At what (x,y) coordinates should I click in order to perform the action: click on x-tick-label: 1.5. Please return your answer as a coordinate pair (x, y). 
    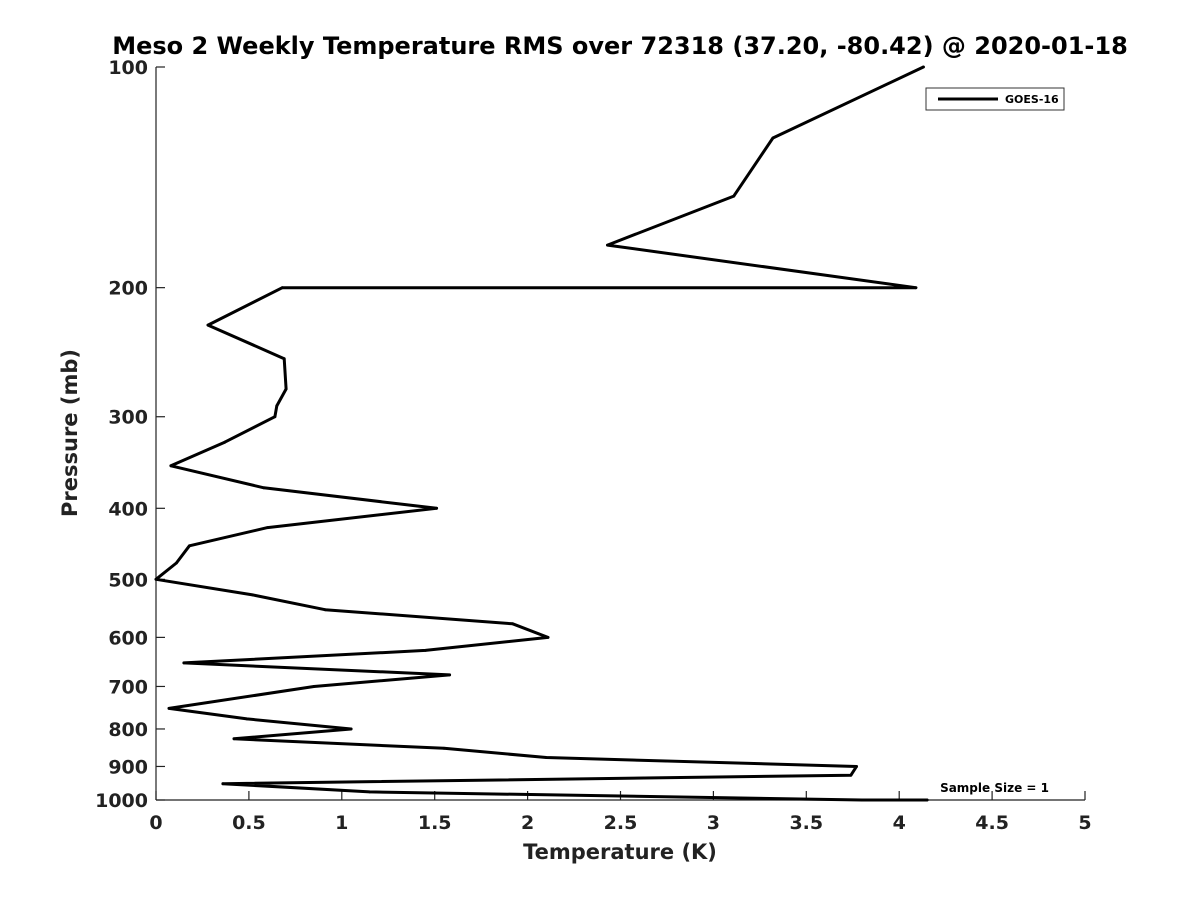
    Looking at the image, I should click on (435, 823).